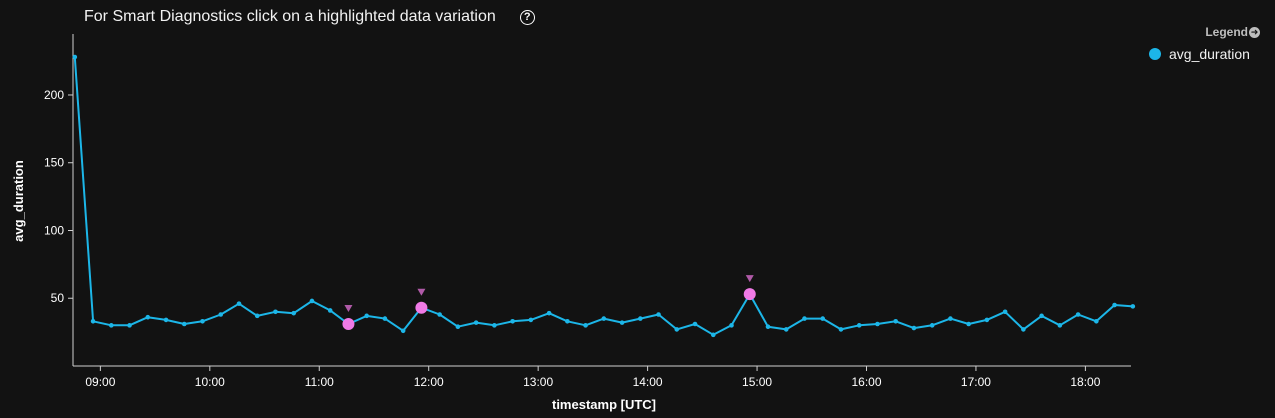 This screenshot has width=1275, height=418. Describe the element at coordinates (58, 196) in the screenshot. I see `y-axis-ticks: 50 100 150 200` at that location.